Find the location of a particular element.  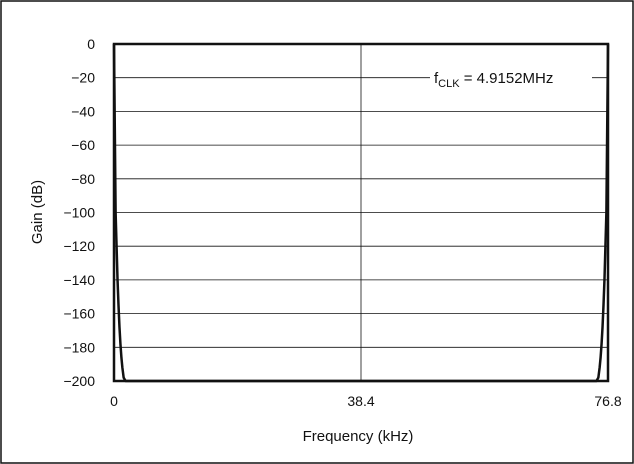

x-axis-tick-labels: 0 38.4 76.8 is located at coordinates (366, 401).